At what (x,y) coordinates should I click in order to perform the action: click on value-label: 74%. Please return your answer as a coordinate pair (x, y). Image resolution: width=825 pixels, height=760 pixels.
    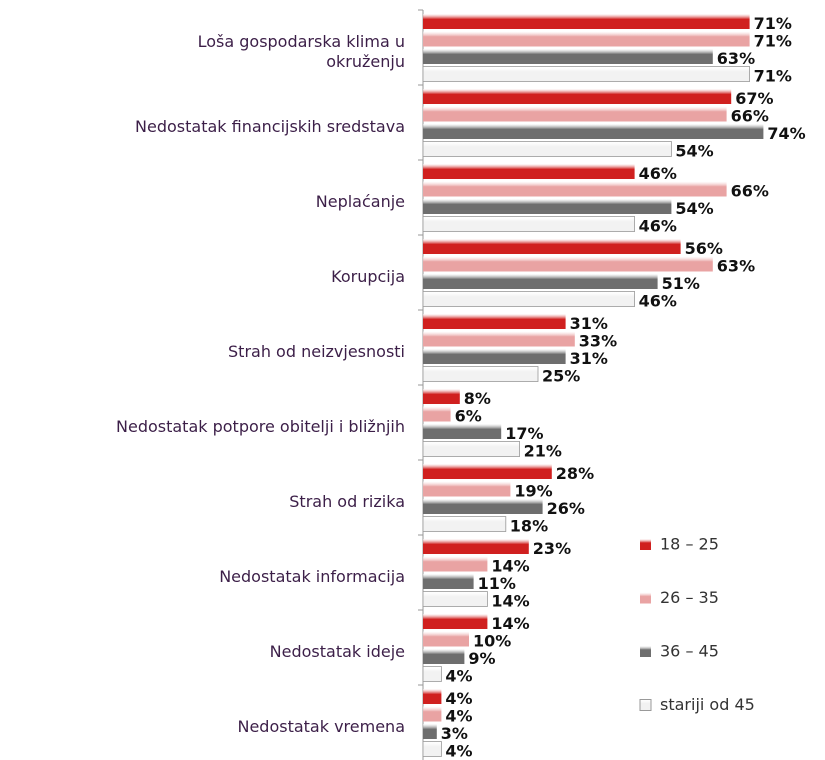
    Looking at the image, I should click on (786, 133).